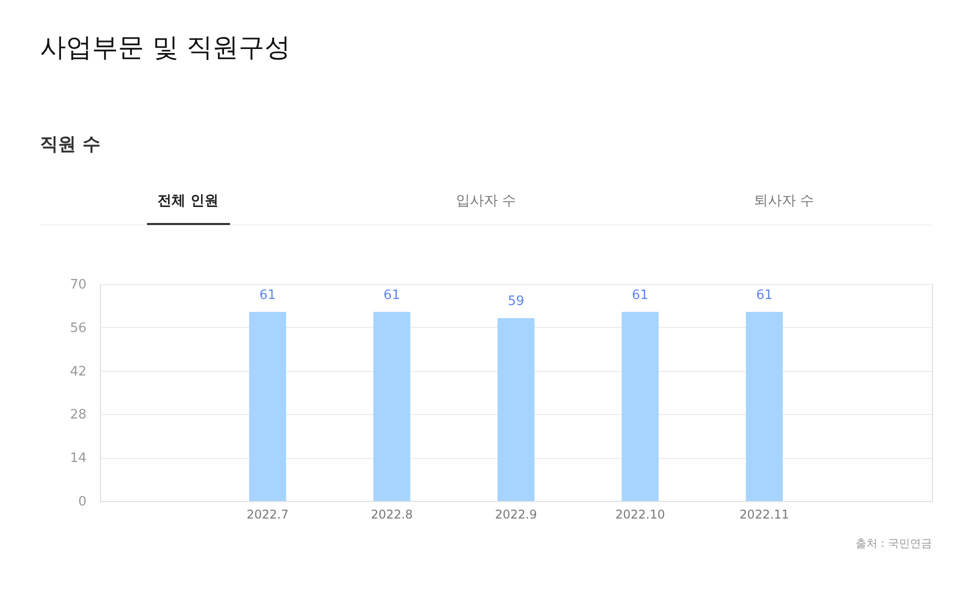 This screenshot has width=966, height=601. What do you see at coordinates (893, 543) in the screenshot?
I see `source-note: 출처 : 국민연금` at bounding box center [893, 543].